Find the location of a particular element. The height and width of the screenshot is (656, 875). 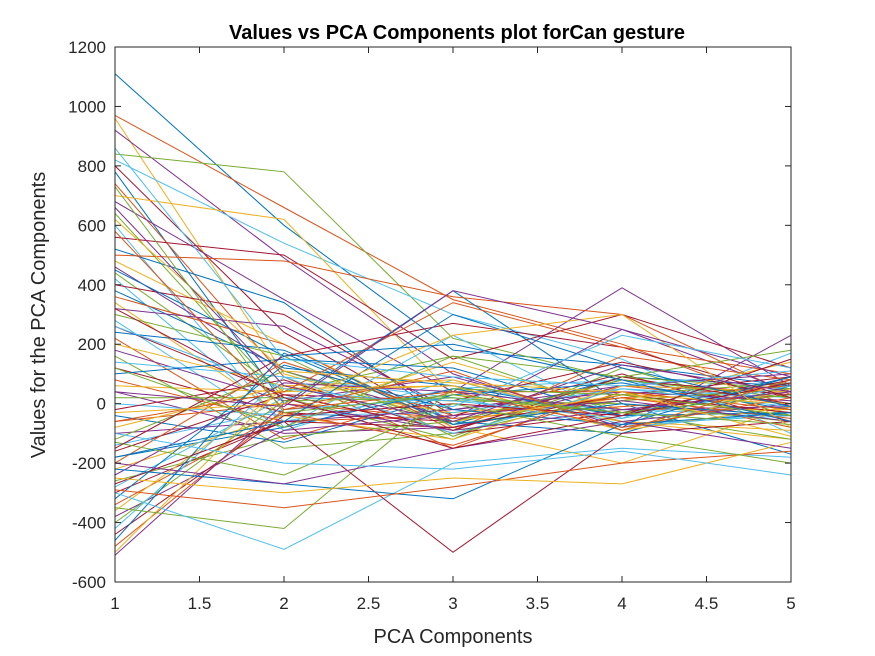

x-axis-label: PCA Components is located at coordinates (453, 637).